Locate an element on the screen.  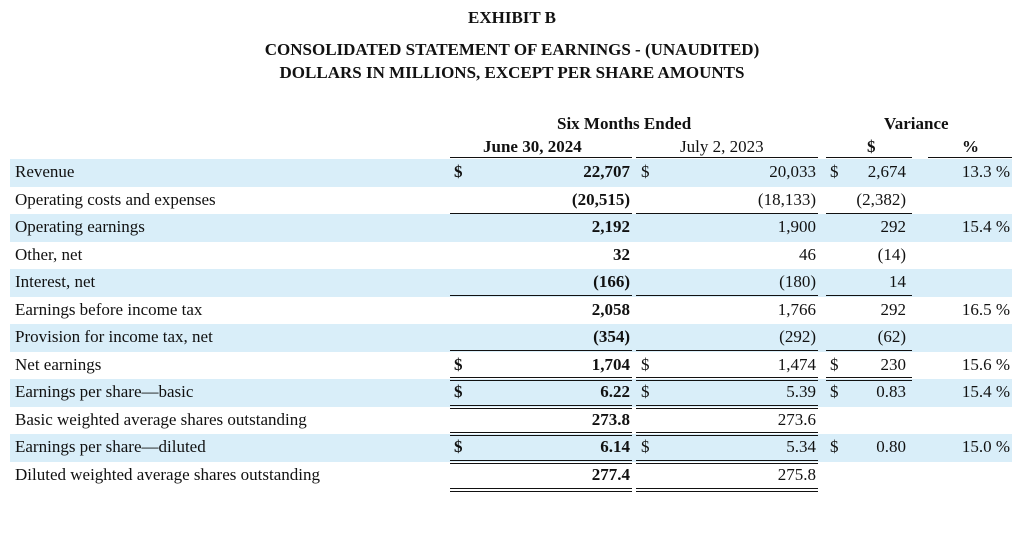
current-value: 273.8 is located at coordinates (610, 419).